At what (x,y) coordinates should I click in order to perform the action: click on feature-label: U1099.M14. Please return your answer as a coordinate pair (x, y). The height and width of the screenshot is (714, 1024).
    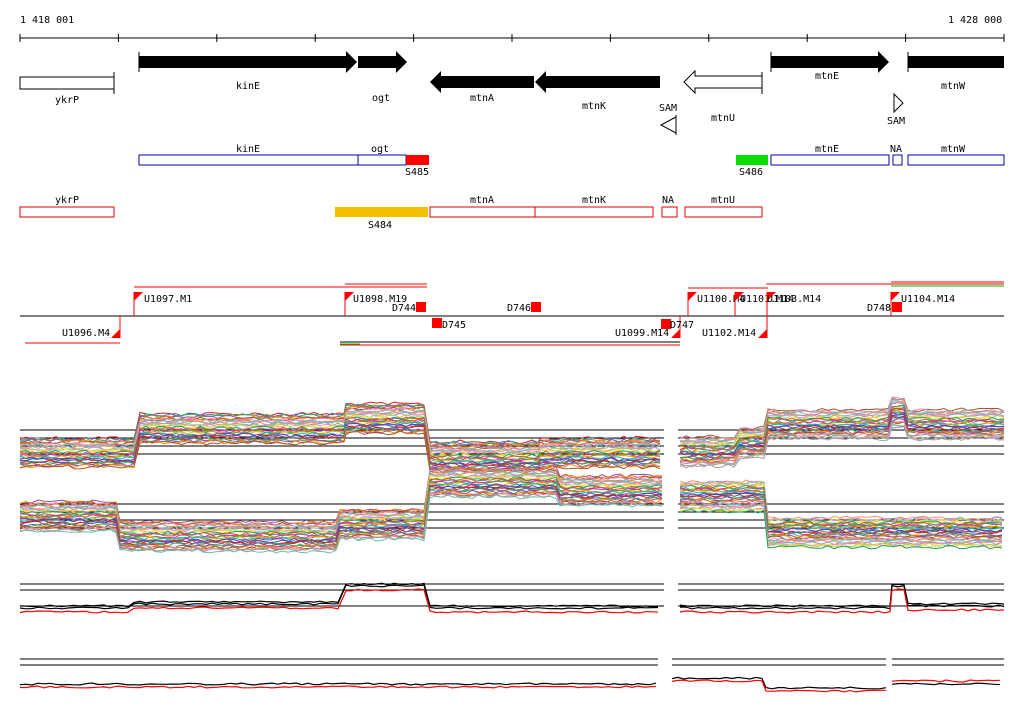
    Looking at the image, I should click on (642, 333).